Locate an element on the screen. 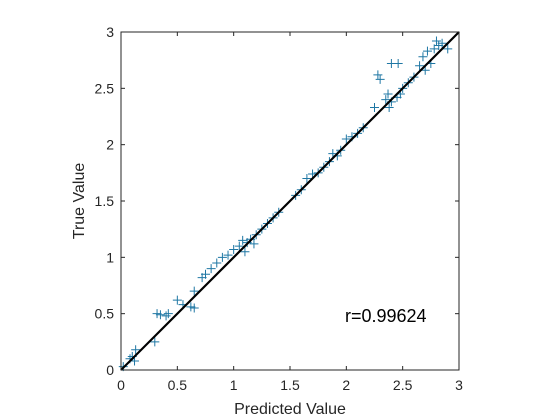  x-tick-label: 2.5 is located at coordinates (403, 385).